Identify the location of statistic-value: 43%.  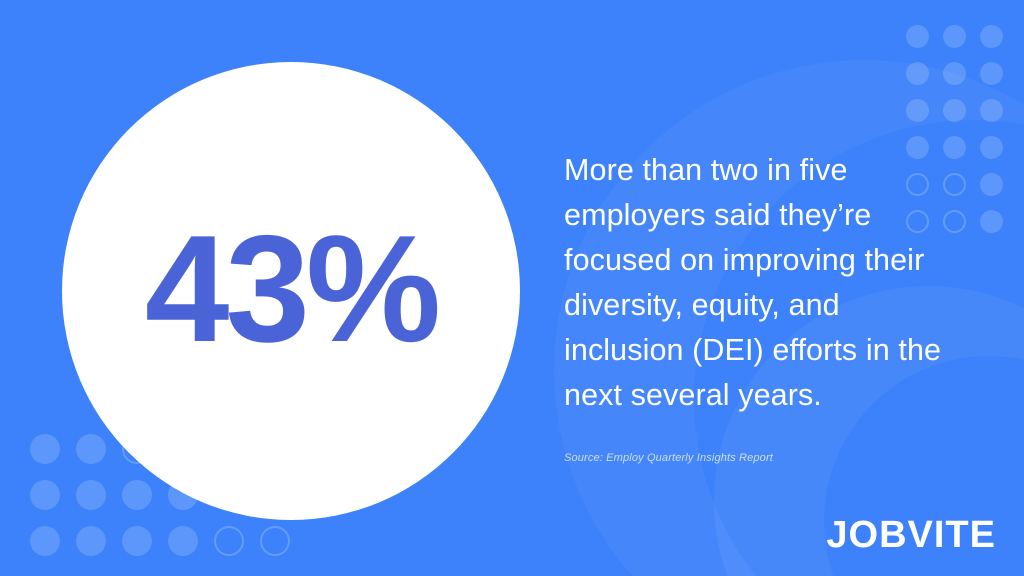
(292, 289).